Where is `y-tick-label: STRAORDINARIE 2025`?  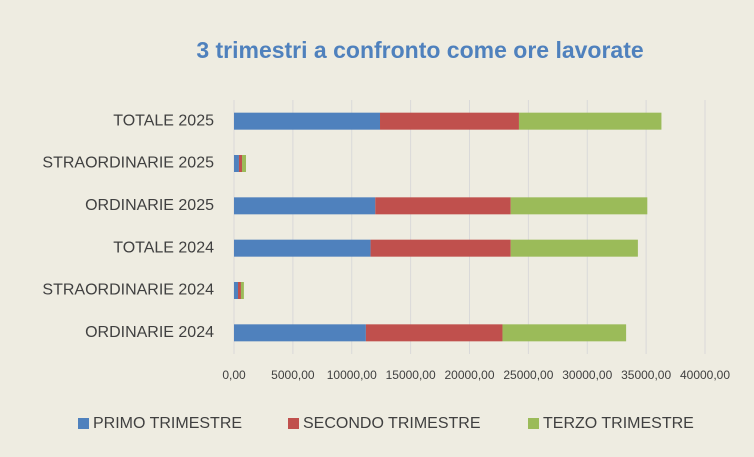
y-tick-label: STRAORDINARIE 2025 is located at coordinates (128, 163).